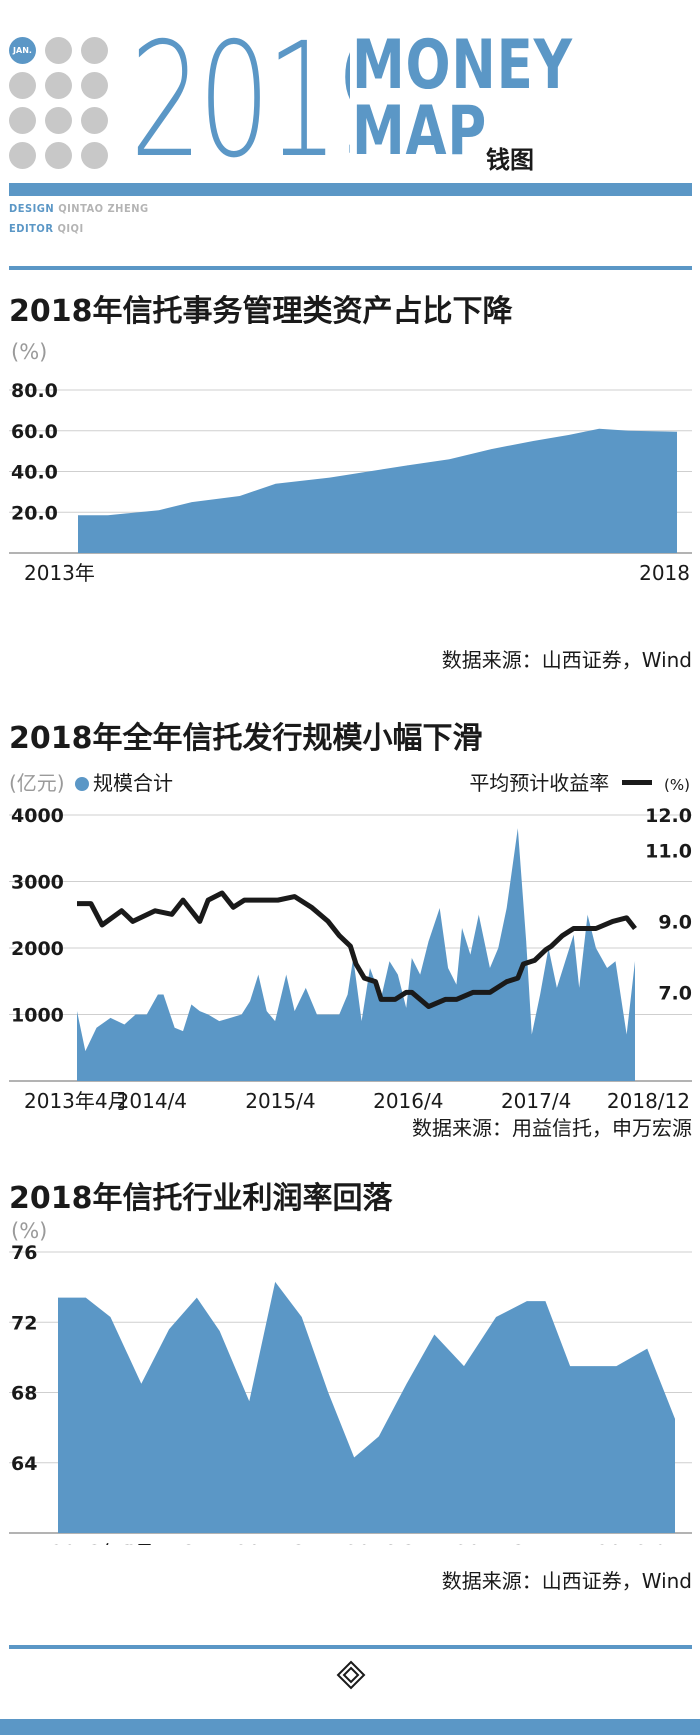 Image resolution: width=700 pixels, height=1735 pixels. I want to click on legend-line-unit: (%), so click(677, 785).